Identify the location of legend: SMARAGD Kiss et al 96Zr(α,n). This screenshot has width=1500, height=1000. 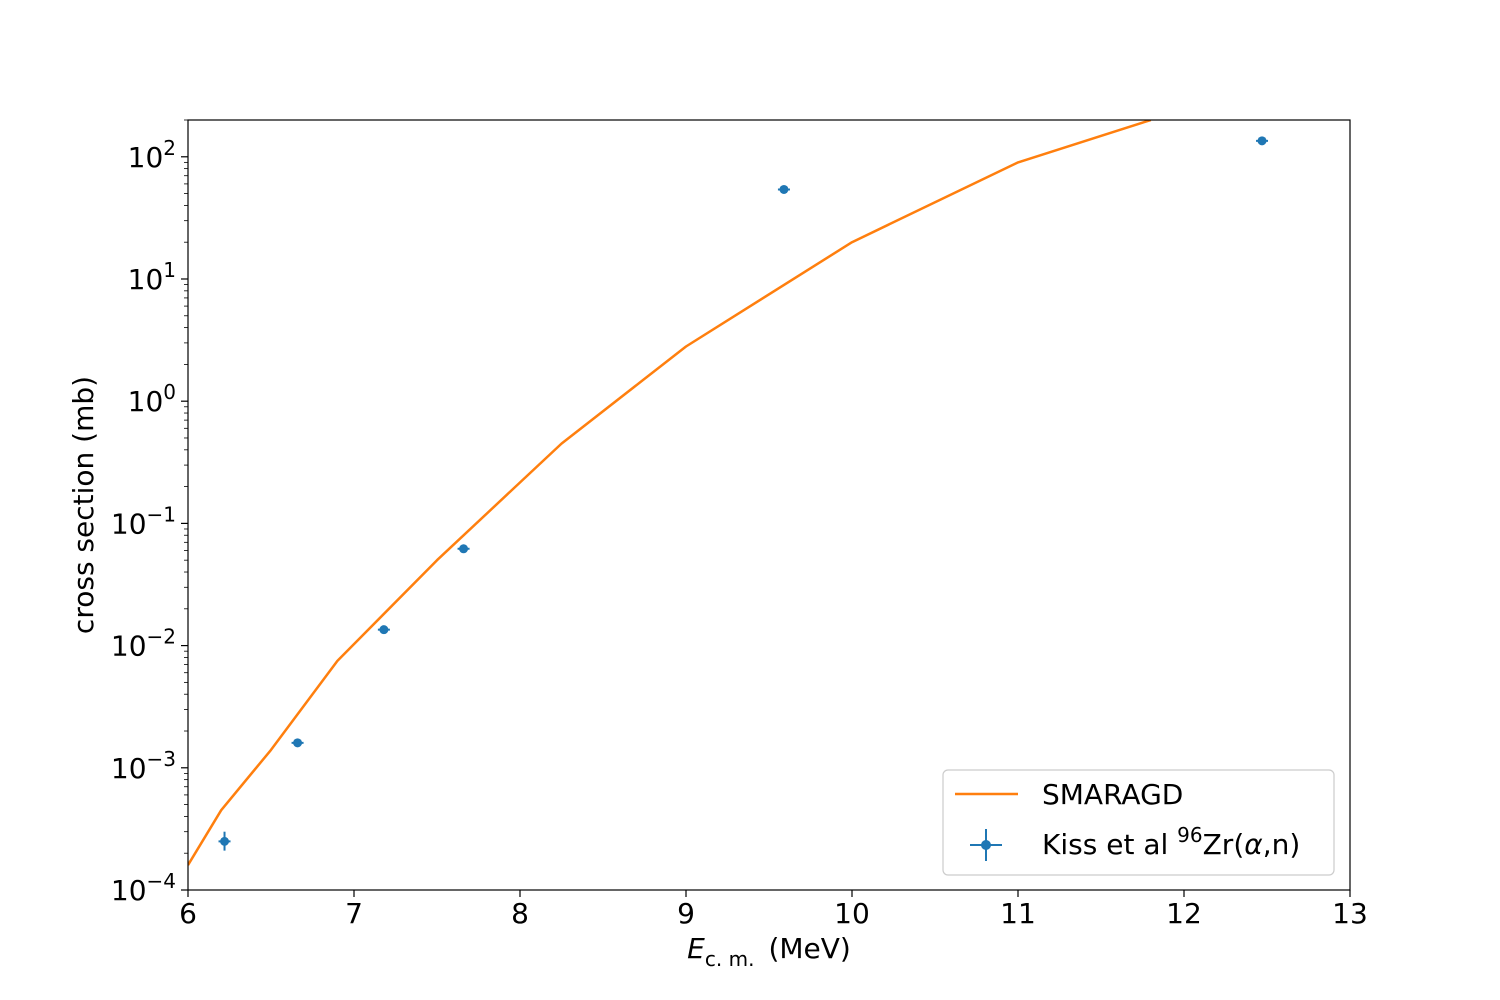
(1138, 822).